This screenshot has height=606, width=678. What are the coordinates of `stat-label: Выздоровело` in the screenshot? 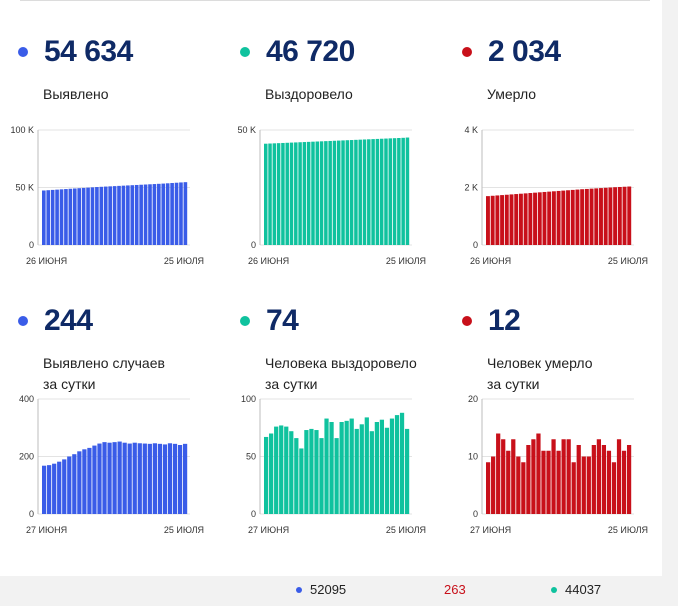 It's located at (309, 94).